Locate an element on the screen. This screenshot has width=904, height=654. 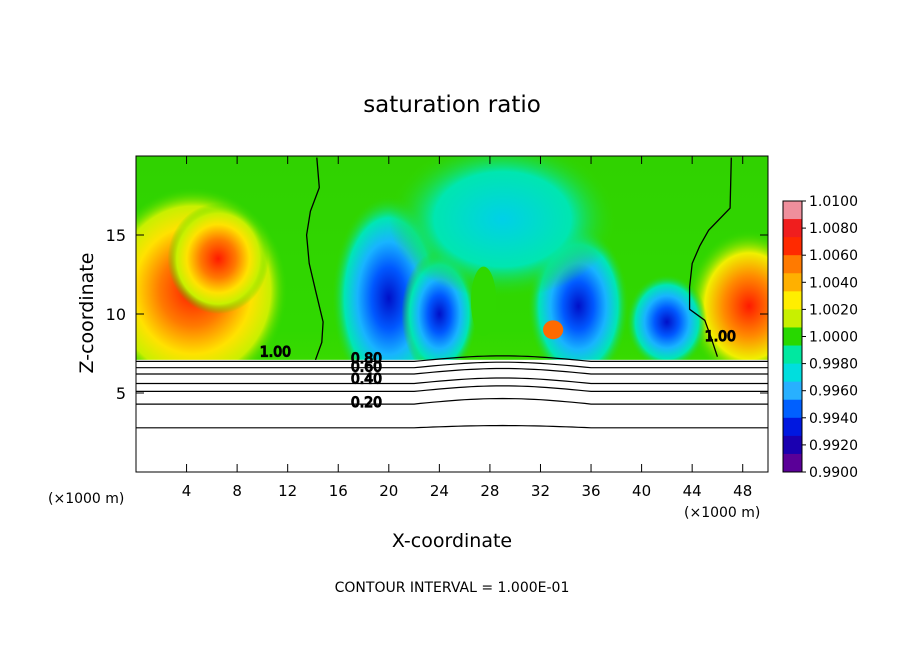
x-tick-label: 32 is located at coordinates (540, 491).